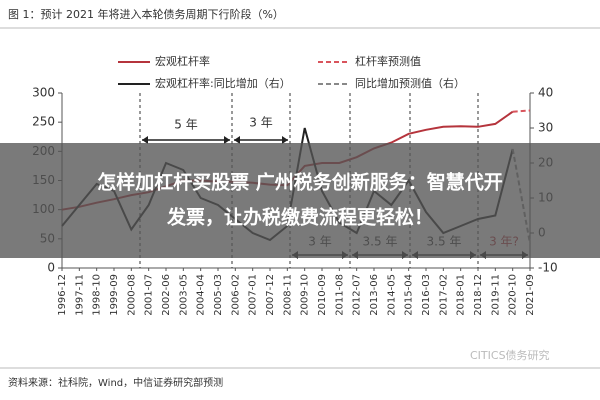 The image size is (600, 400). Describe the element at coordinates (185, 125) in the screenshot. I see `annotation: 5 年` at that location.